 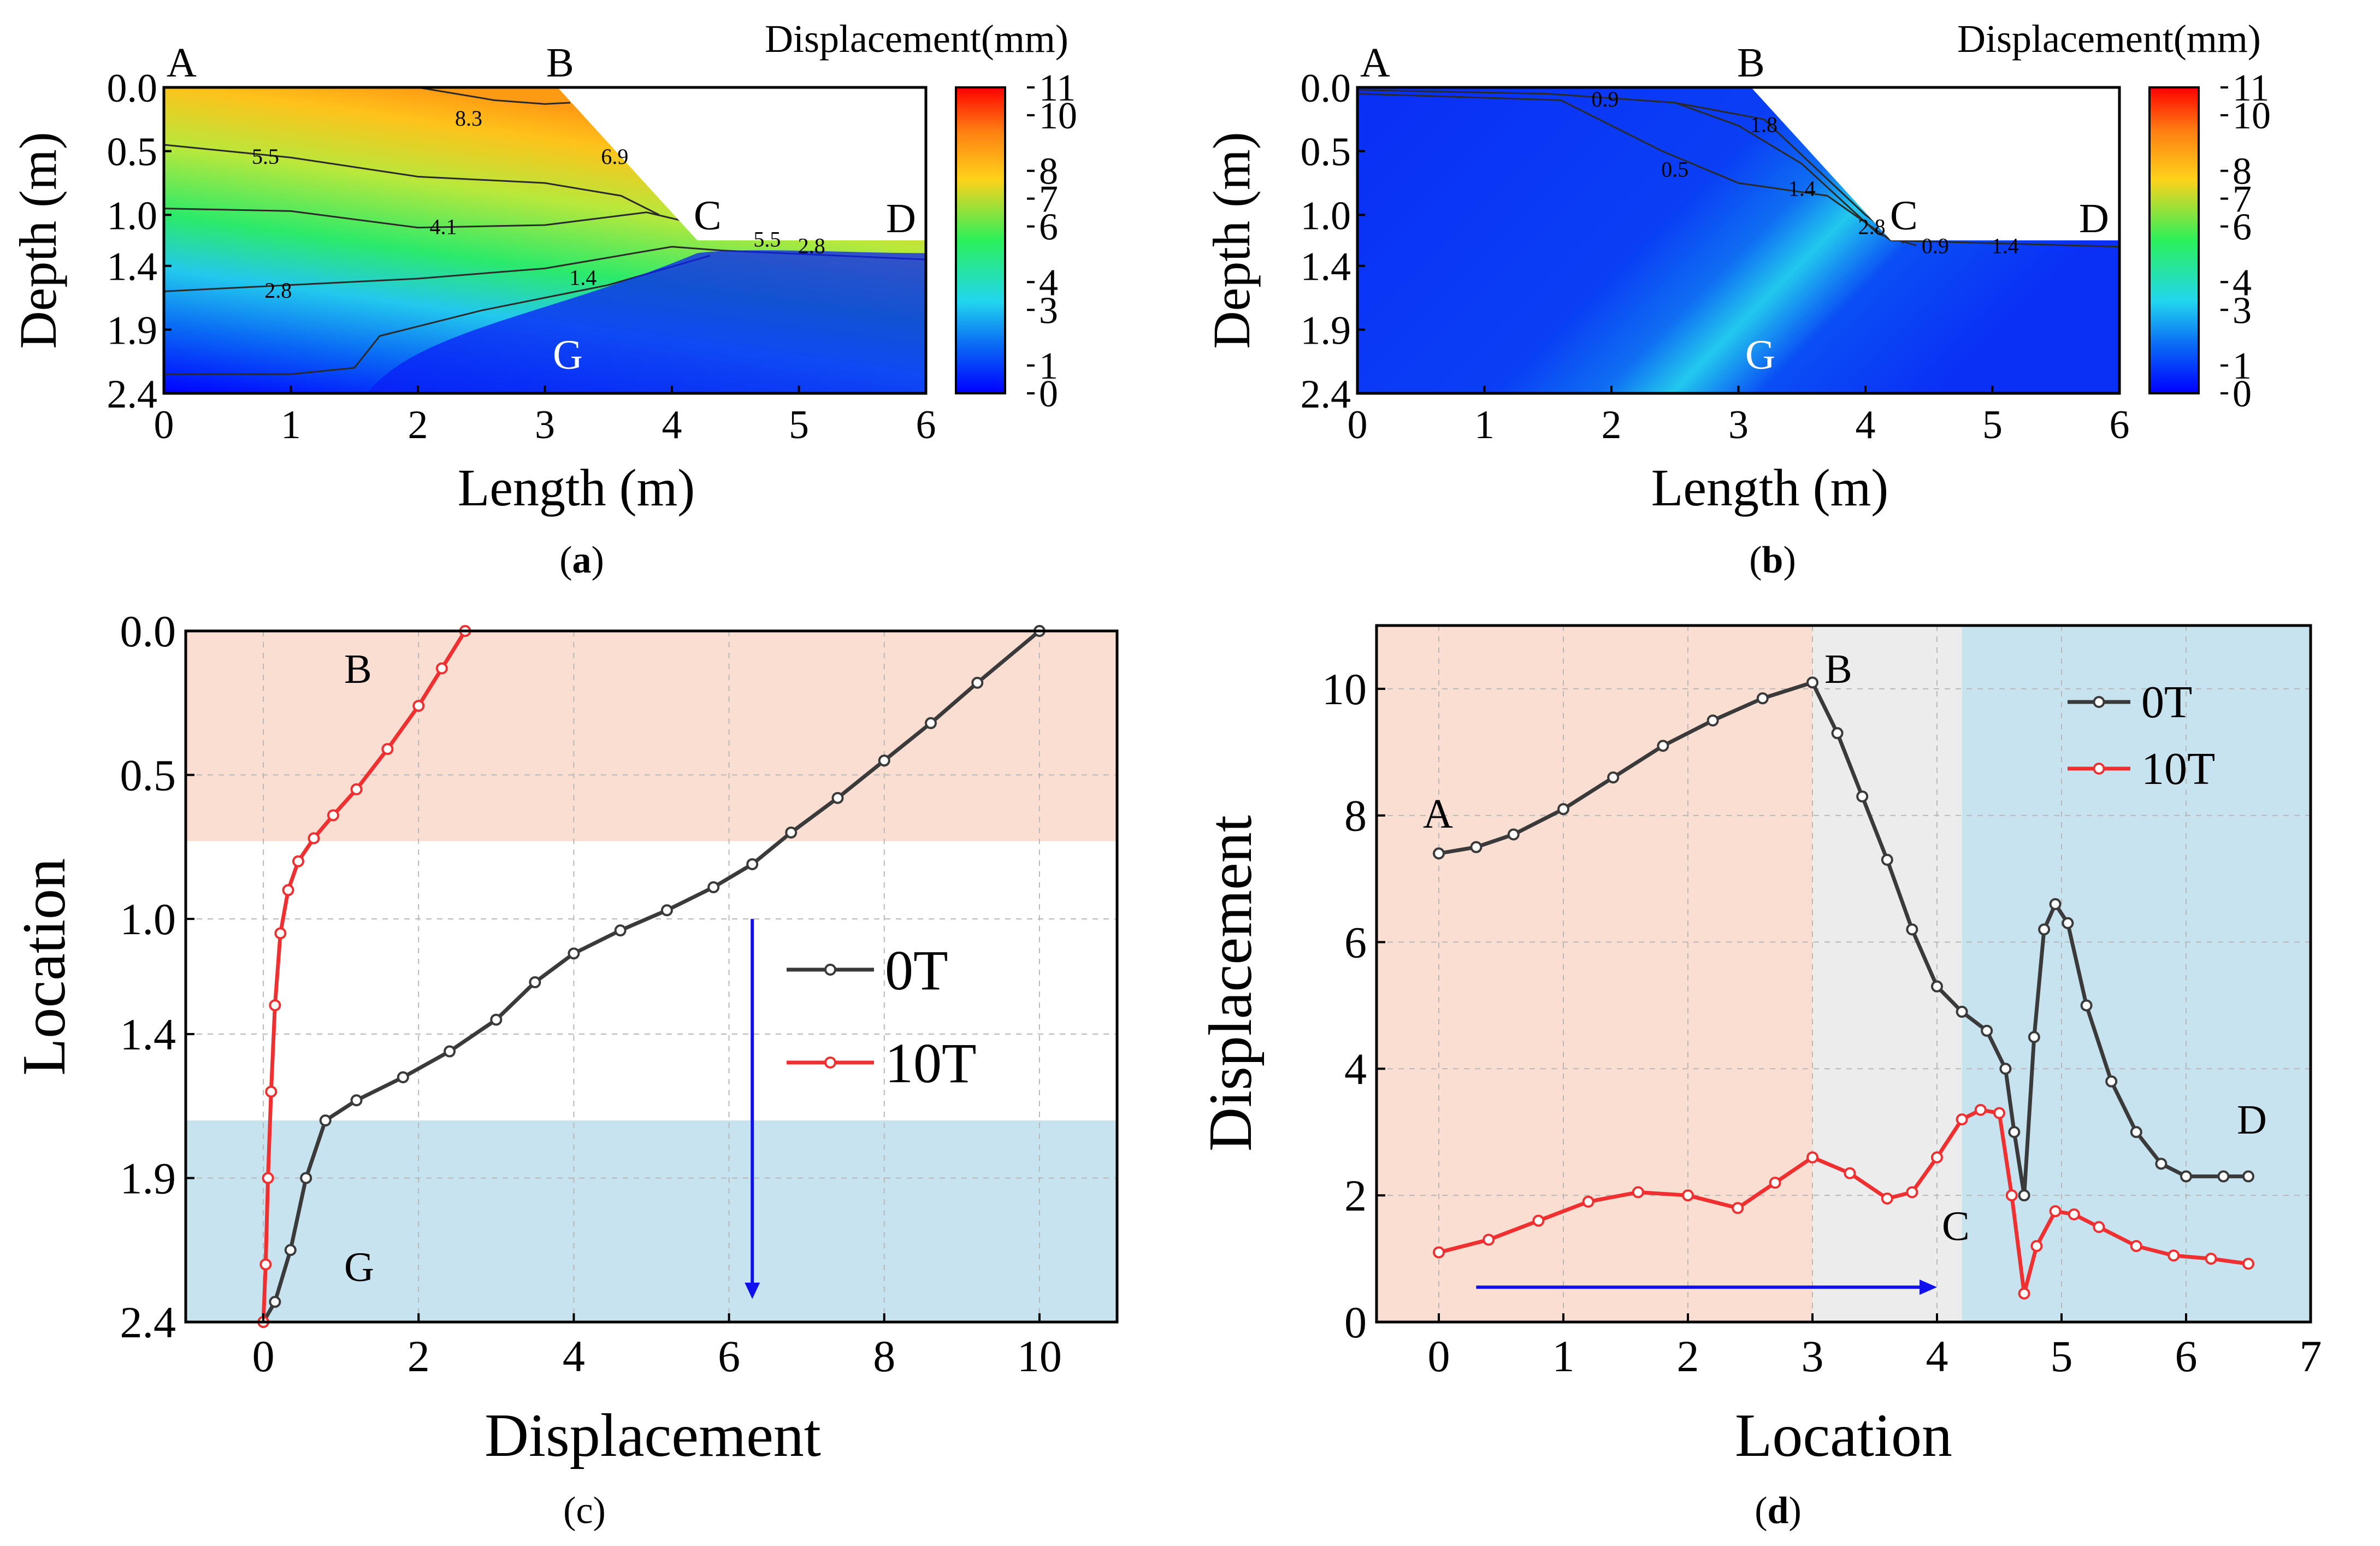 I want to click on caption-b-letter: b, so click(x=1772, y=560).